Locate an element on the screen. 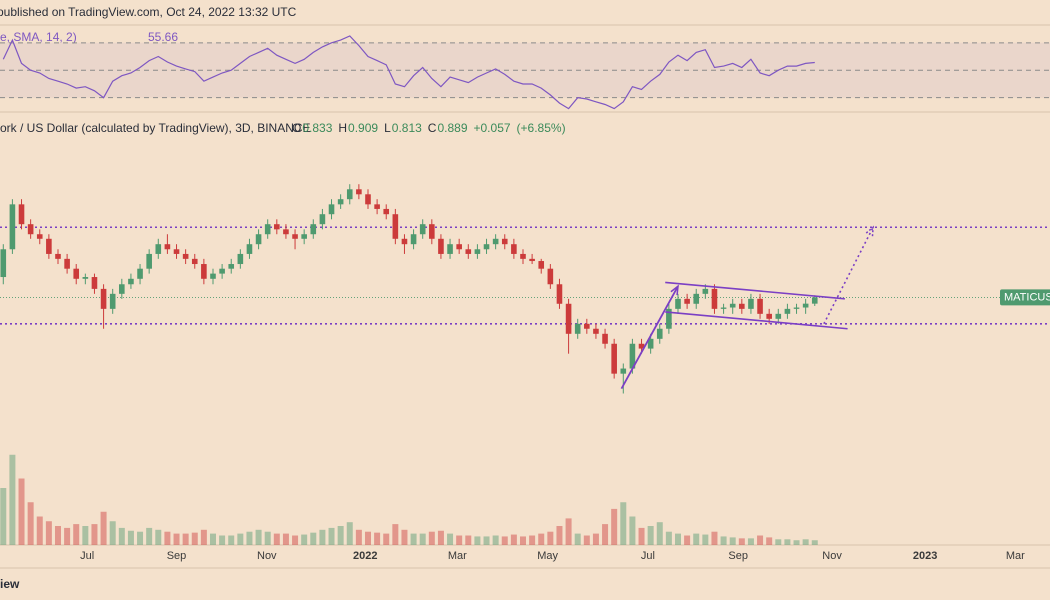 The width and height of the screenshot is (1050, 600). ohlc-value: 0.909 is located at coordinates (363, 128).